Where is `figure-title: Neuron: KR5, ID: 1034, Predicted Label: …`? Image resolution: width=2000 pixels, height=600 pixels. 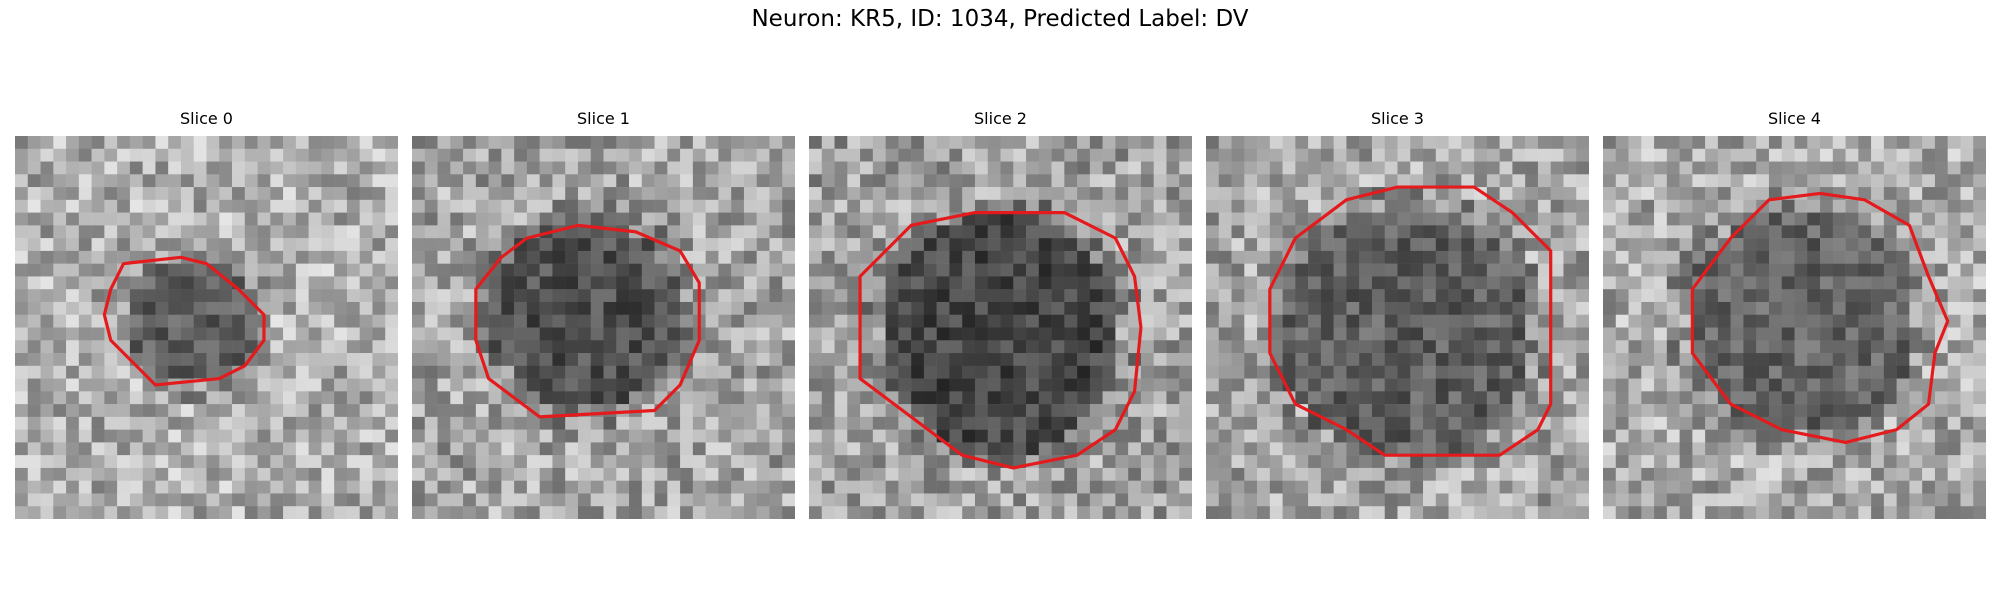
figure-title: Neuron: KR5, ID: 1034, Predicted Label: … is located at coordinates (1000, 19).